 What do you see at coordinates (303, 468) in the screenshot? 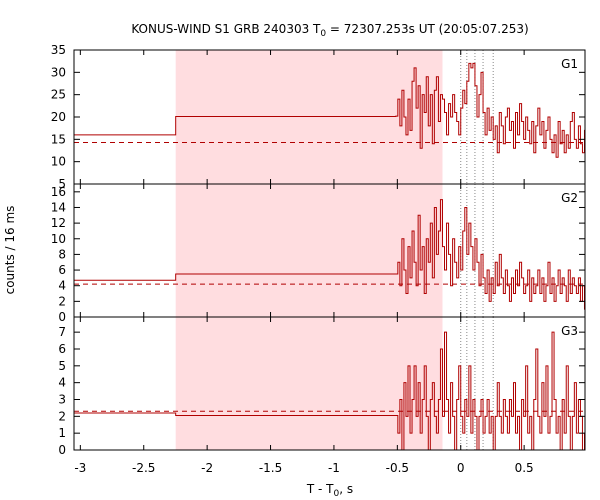
I see `x-tick-labels: -3 -2.5 -2 -1.5 -1 -0.5 0 0.5` at bounding box center [303, 468].